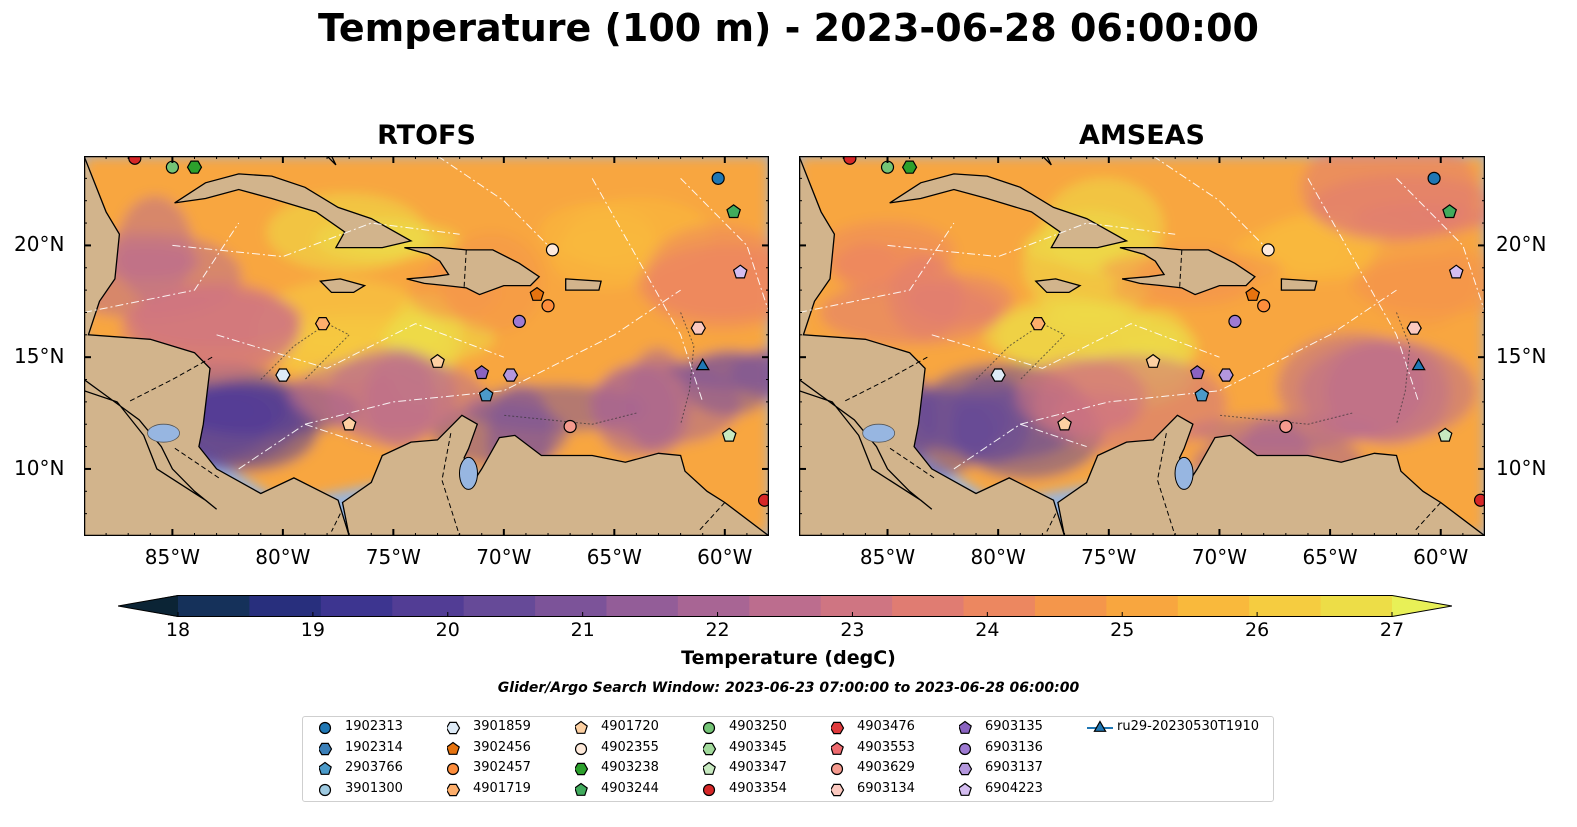 The height and width of the screenshot is (827, 1577). What do you see at coordinates (725, 557) in the screenshot?
I see `lon-tick-label: 60°W` at bounding box center [725, 557].